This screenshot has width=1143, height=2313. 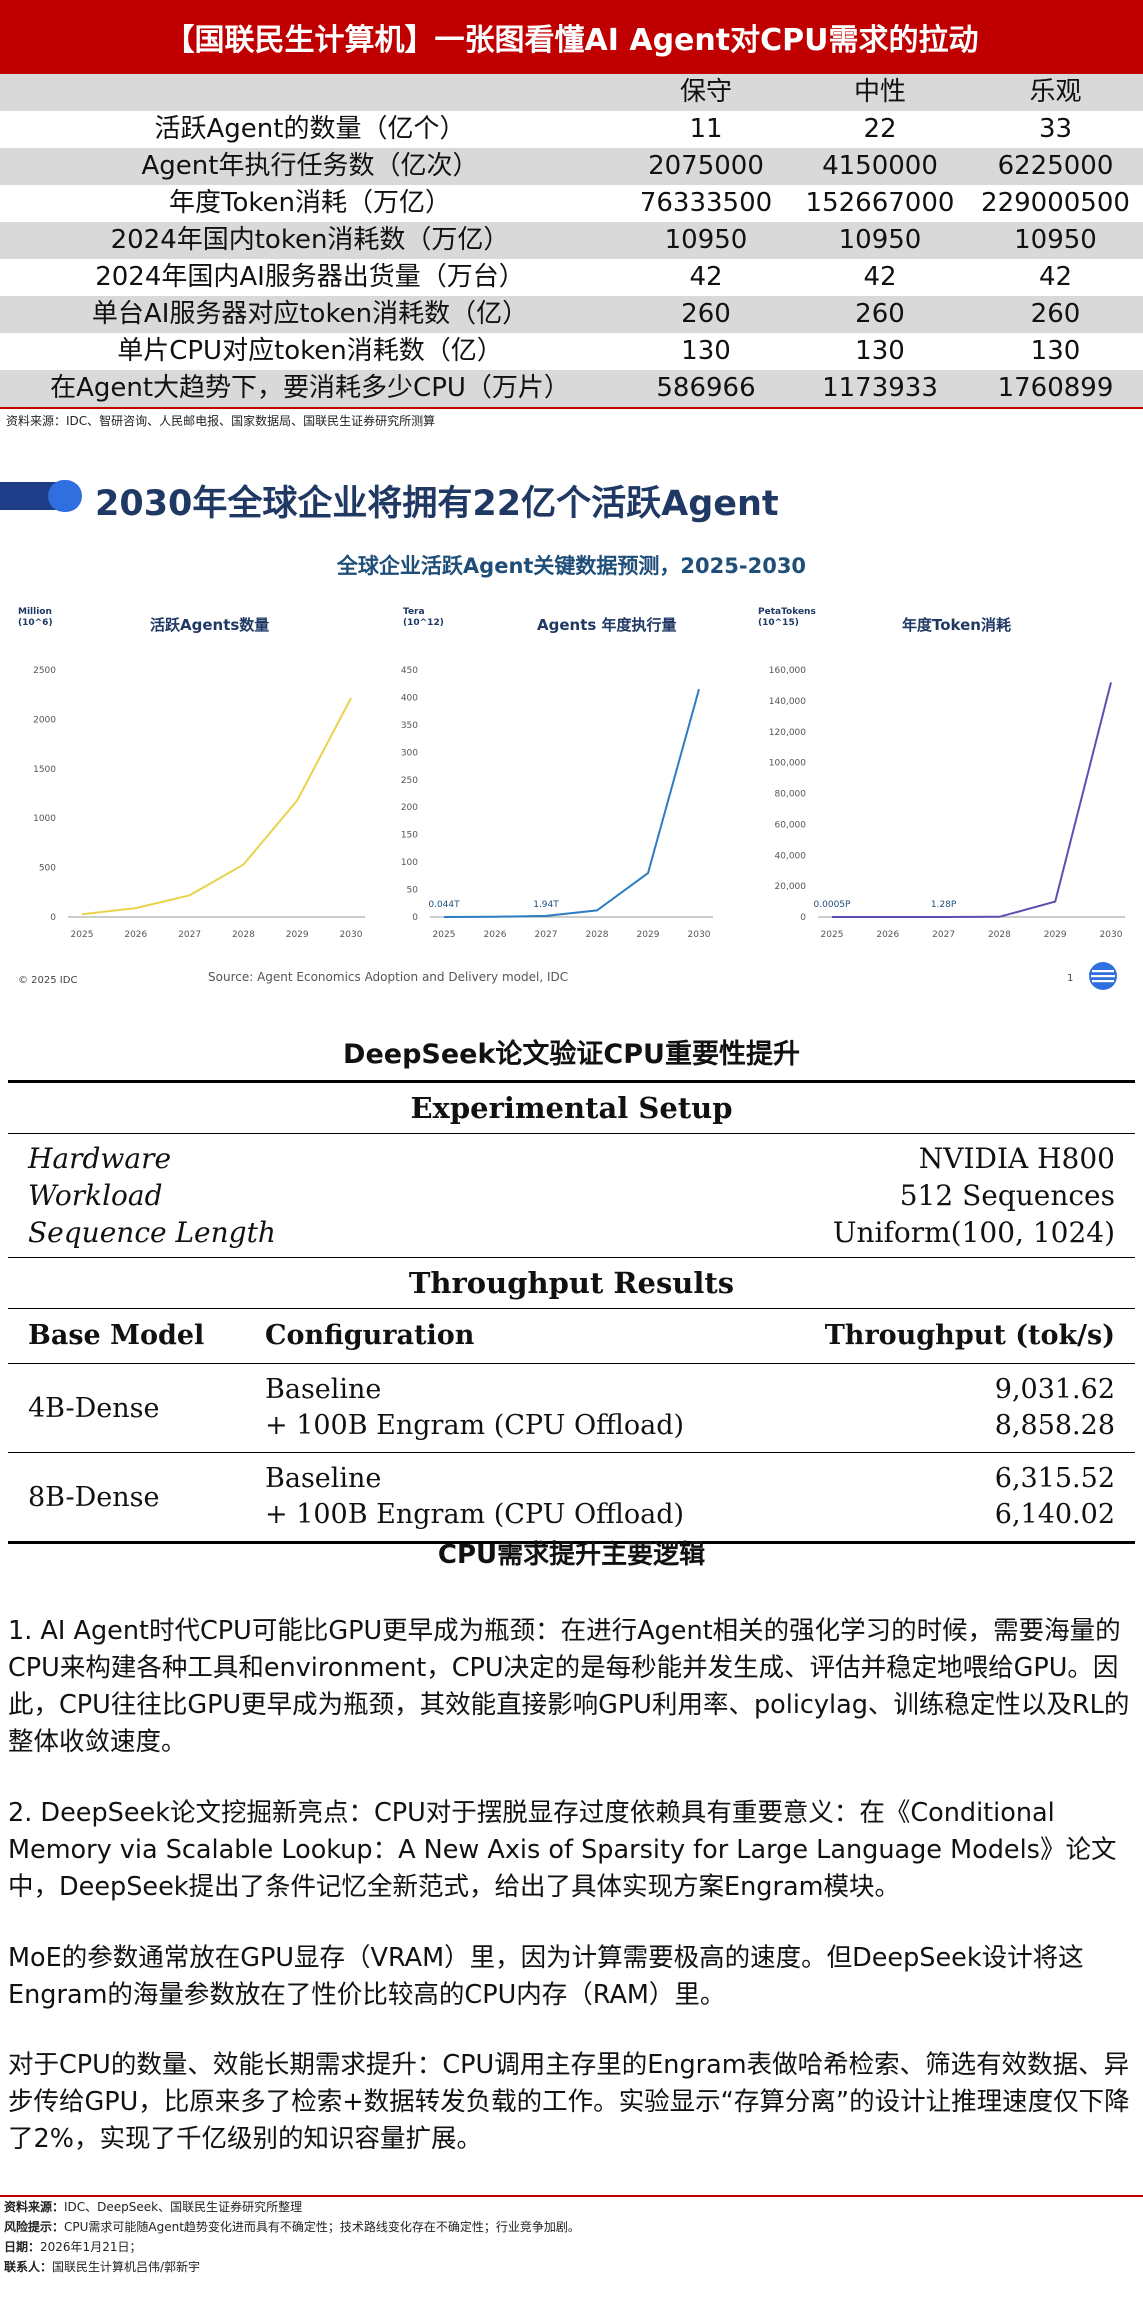 What do you see at coordinates (152, 1232) in the screenshot?
I see `setup-key: Sequence Length` at bounding box center [152, 1232].